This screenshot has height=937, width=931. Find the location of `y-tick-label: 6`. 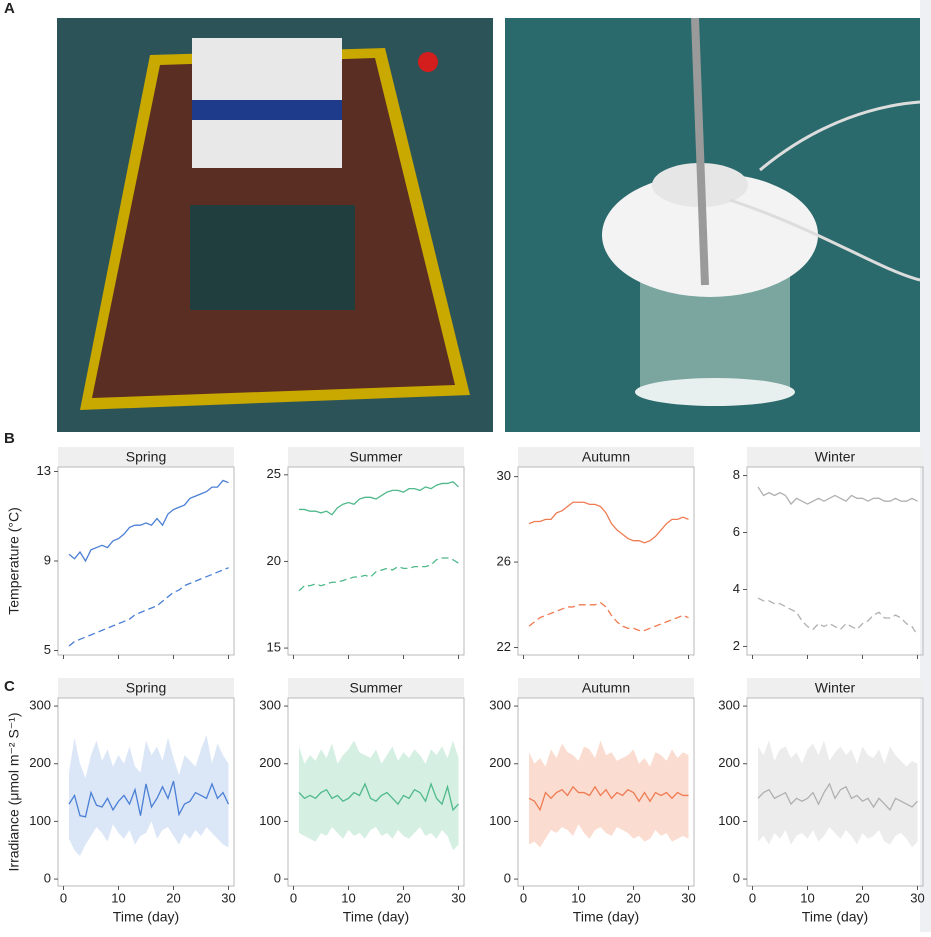

y-tick-label: 6 is located at coordinates (736, 531).